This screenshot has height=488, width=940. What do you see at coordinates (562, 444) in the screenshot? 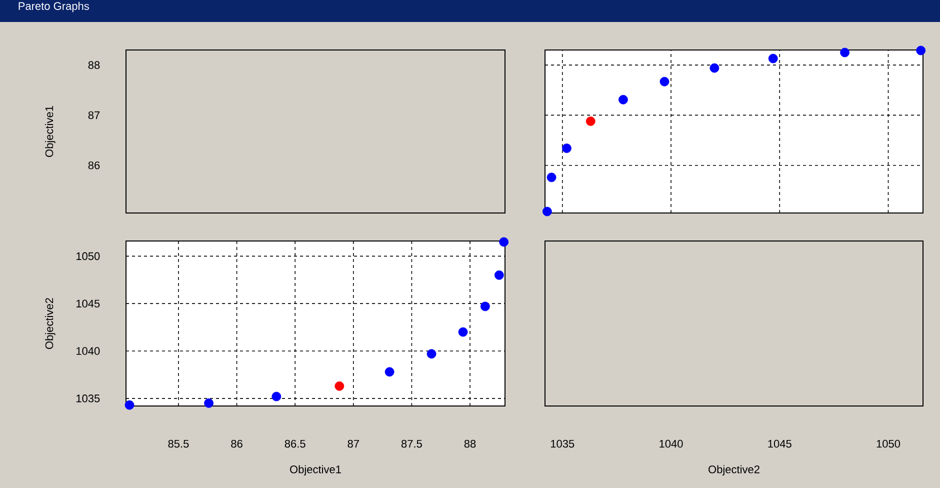
I see `x-tick-label: 1035` at bounding box center [562, 444].